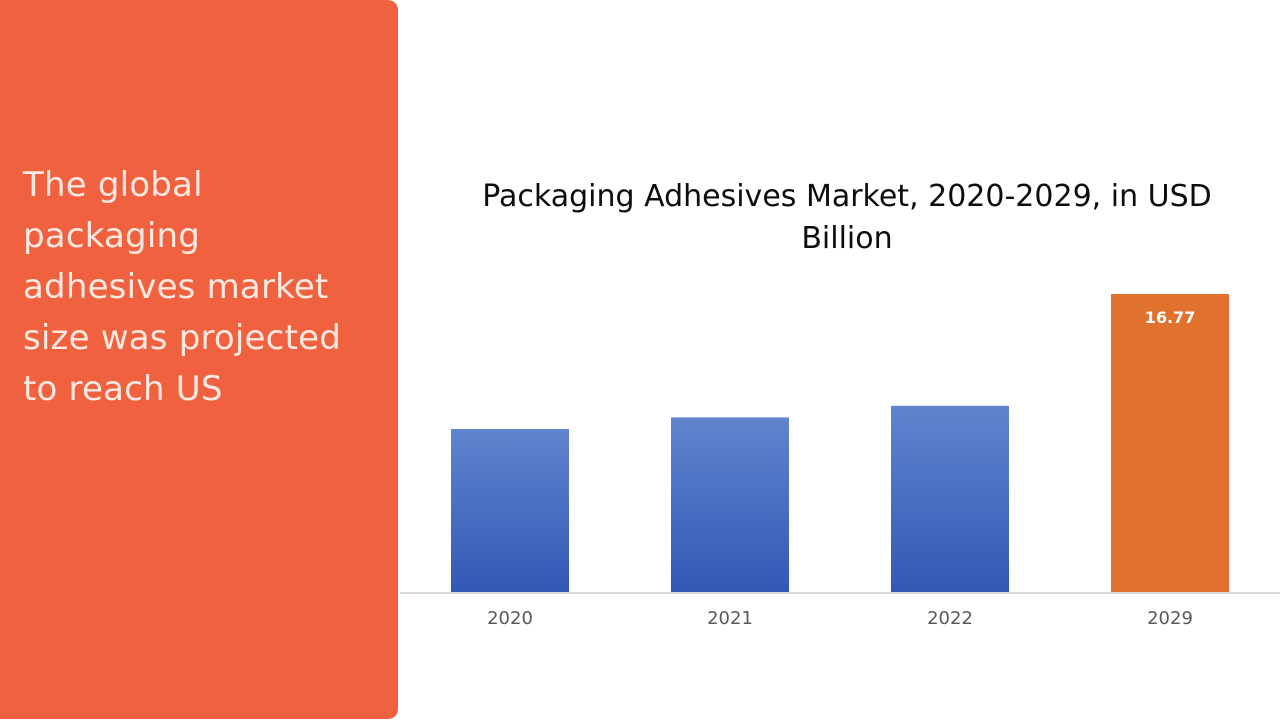 The image size is (1280, 720). Describe the element at coordinates (950, 499) in the screenshot. I see `bar-2022` at that location.